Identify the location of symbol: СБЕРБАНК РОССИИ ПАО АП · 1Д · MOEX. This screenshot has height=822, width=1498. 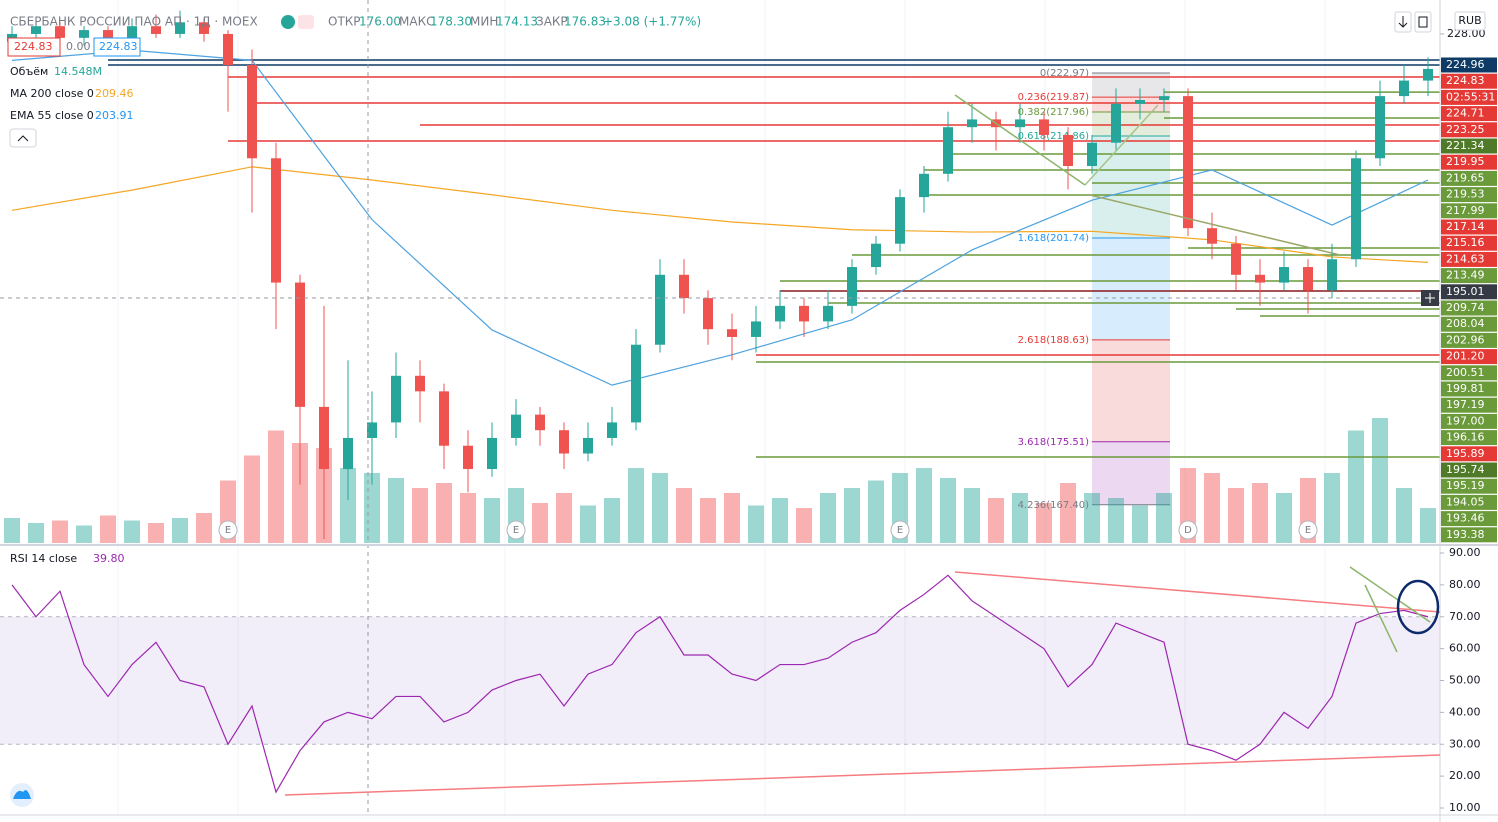
(134, 22).